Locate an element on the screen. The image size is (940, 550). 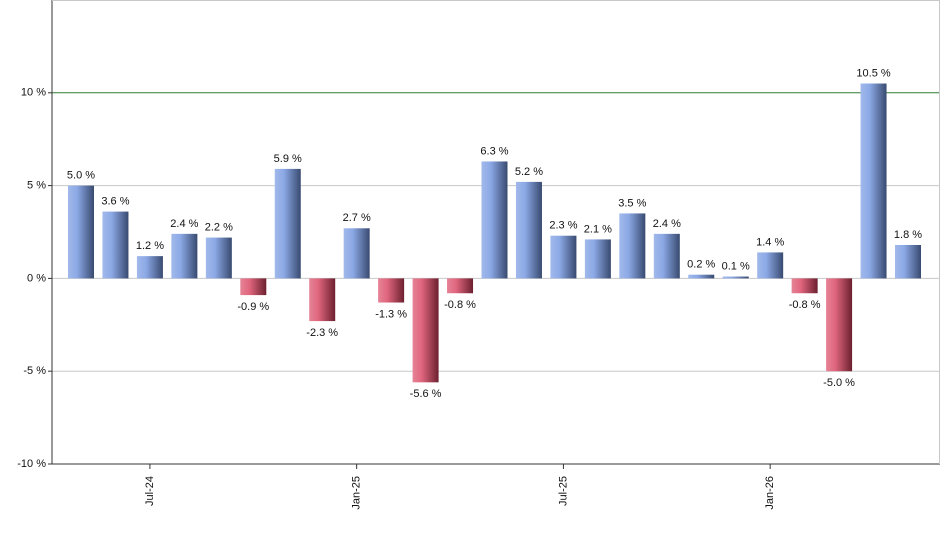
value-label: 0.1 % is located at coordinates (736, 266).